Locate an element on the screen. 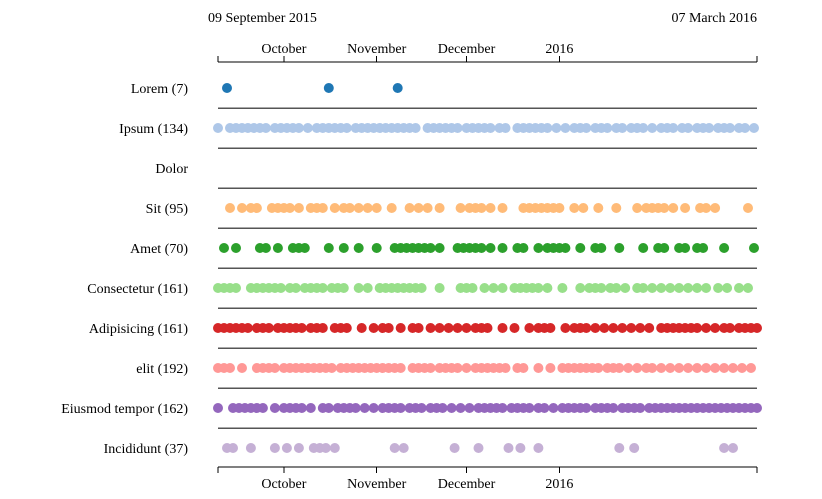  top-tick-label: 2016 is located at coordinates (559, 49).